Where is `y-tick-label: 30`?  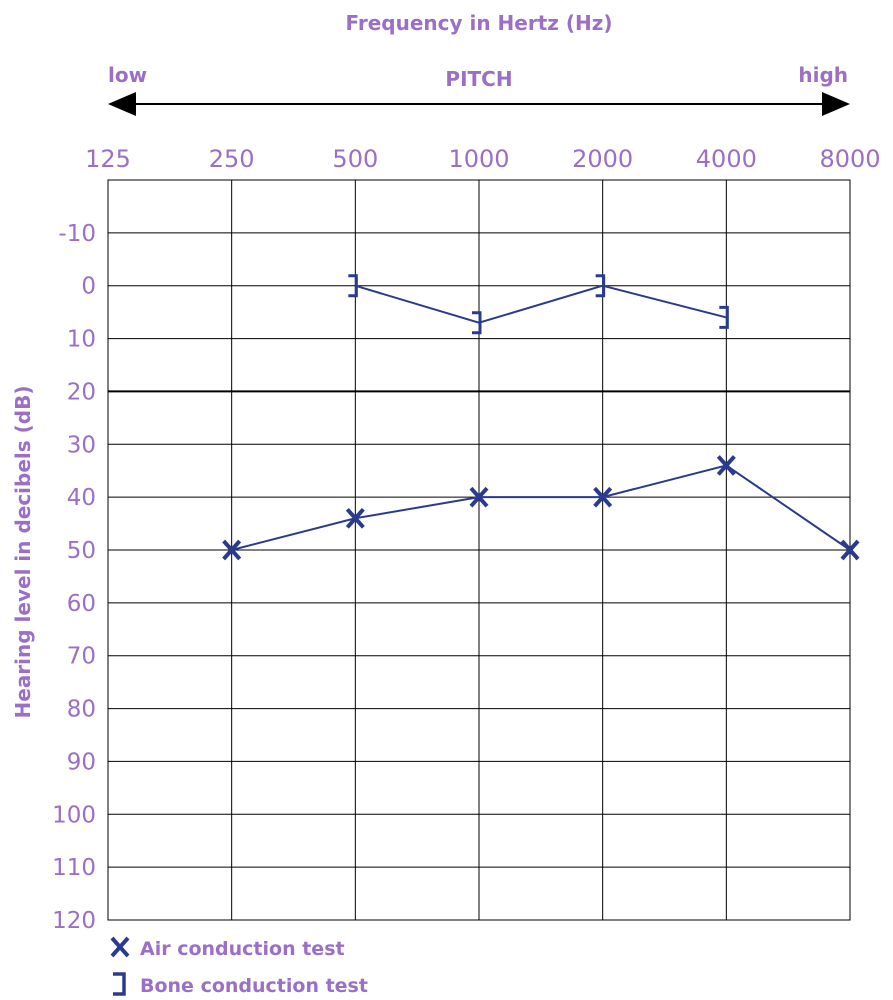 y-tick-label: 30 is located at coordinates (81, 445).